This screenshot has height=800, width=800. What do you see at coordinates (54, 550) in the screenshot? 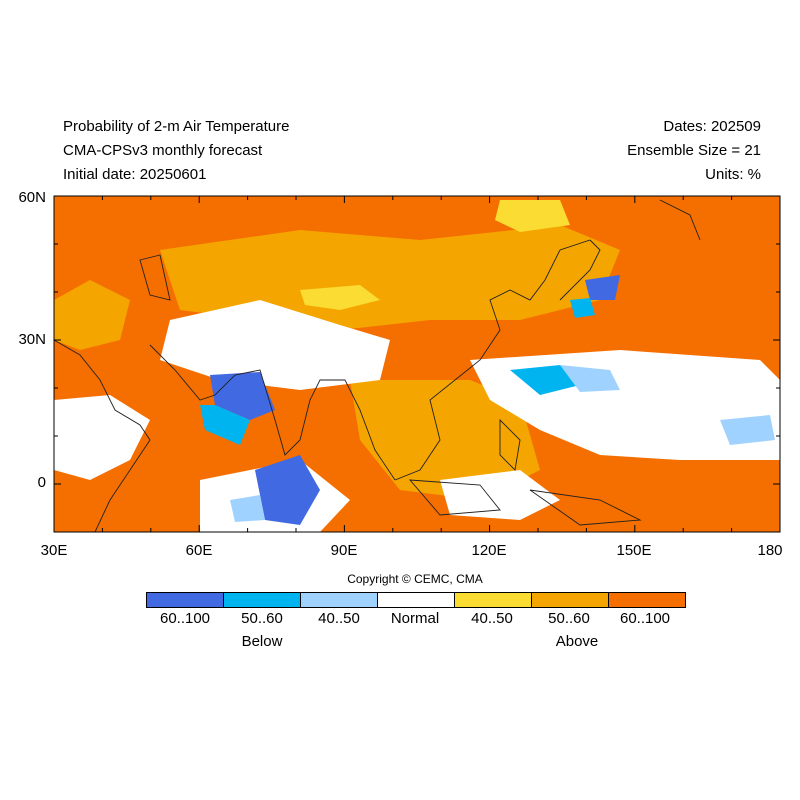
I see `lon-label-30e: 30E` at bounding box center [54, 550].